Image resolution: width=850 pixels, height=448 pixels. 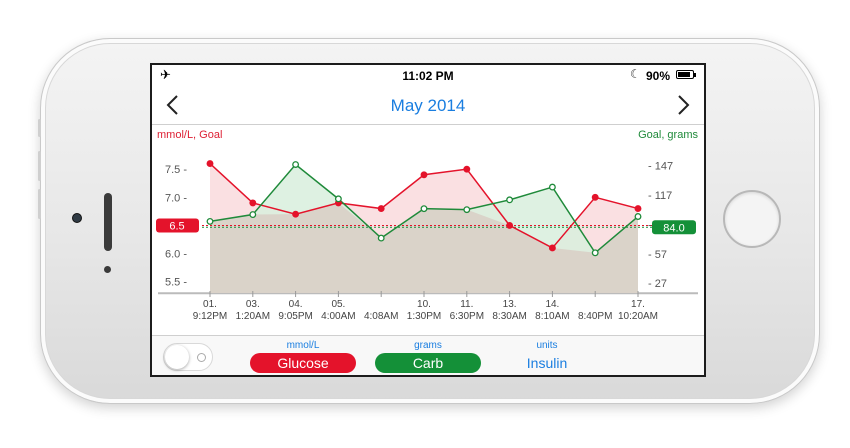 What do you see at coordinates (635, 74) in the screenshot?
I see `moon-icon: ☾` at bounding box center [635, 74].